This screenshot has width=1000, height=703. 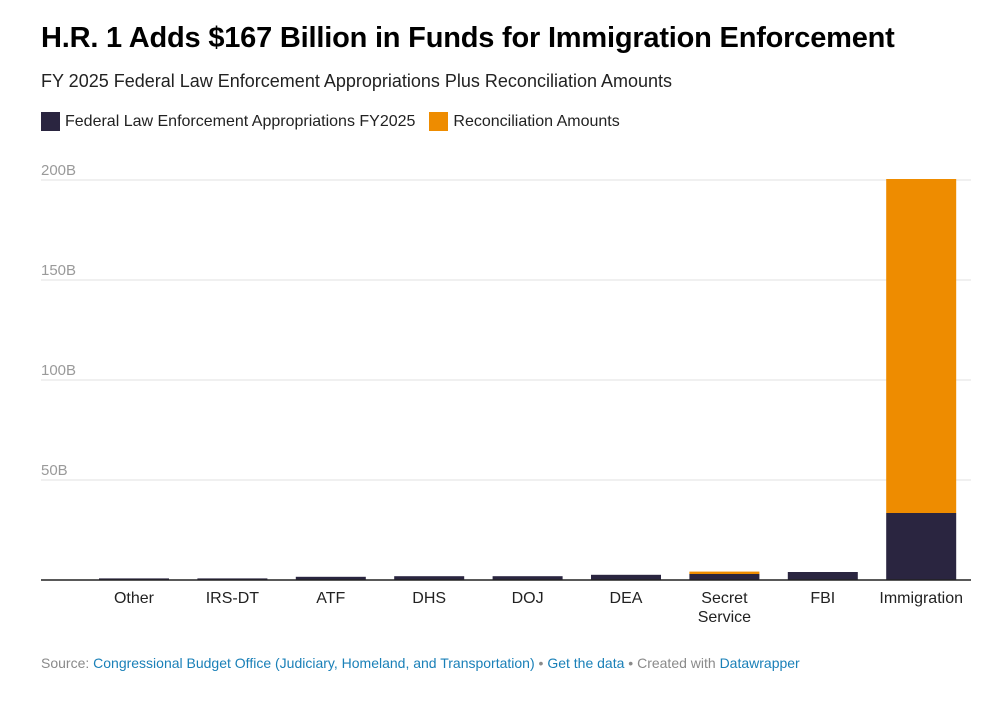 What do you see at coordinates (65, 663) in the screenshot?
I see `source-prefix: Source:` at bounding box center [65, 663].